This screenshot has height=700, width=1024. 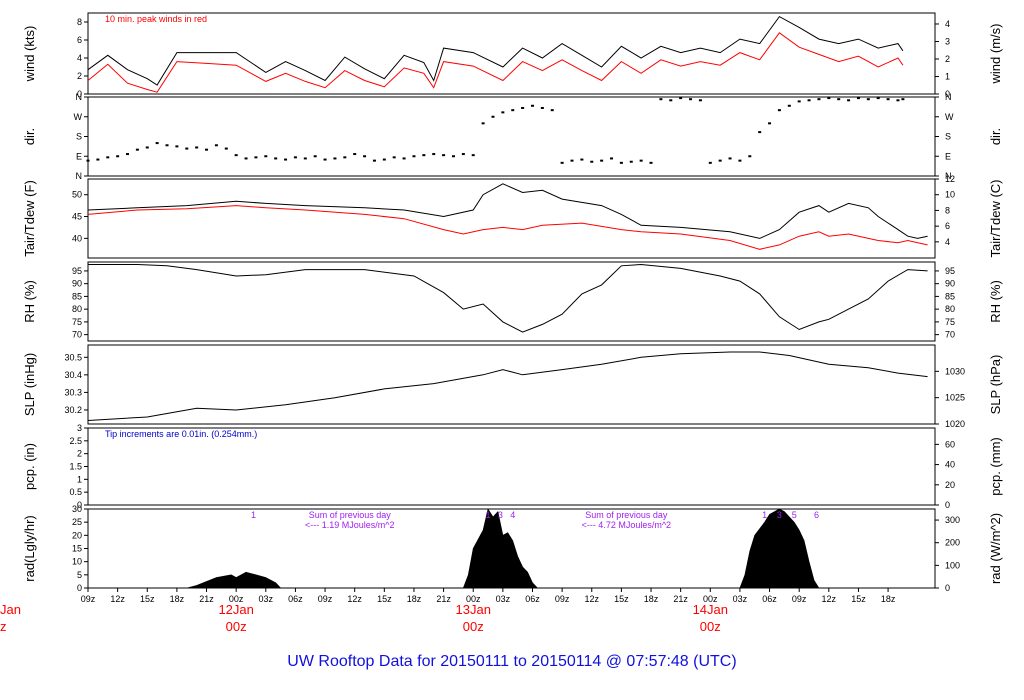 I want to click on radiation-annotation: 4, so click(x=512, y=515).